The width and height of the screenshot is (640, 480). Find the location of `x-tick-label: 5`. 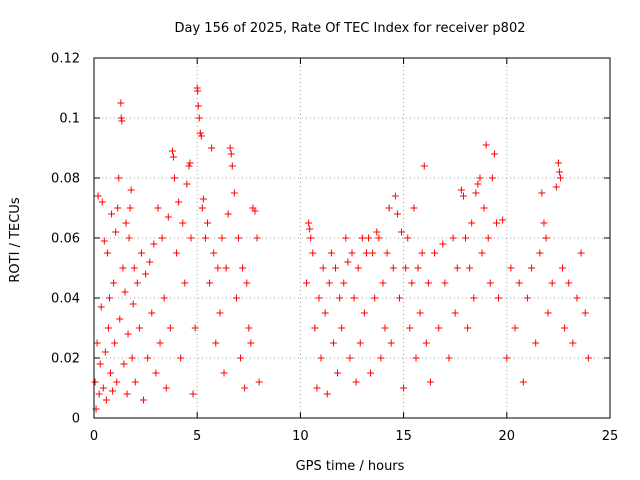

x-tick-label: 5 is located at coordinates (197, 436).